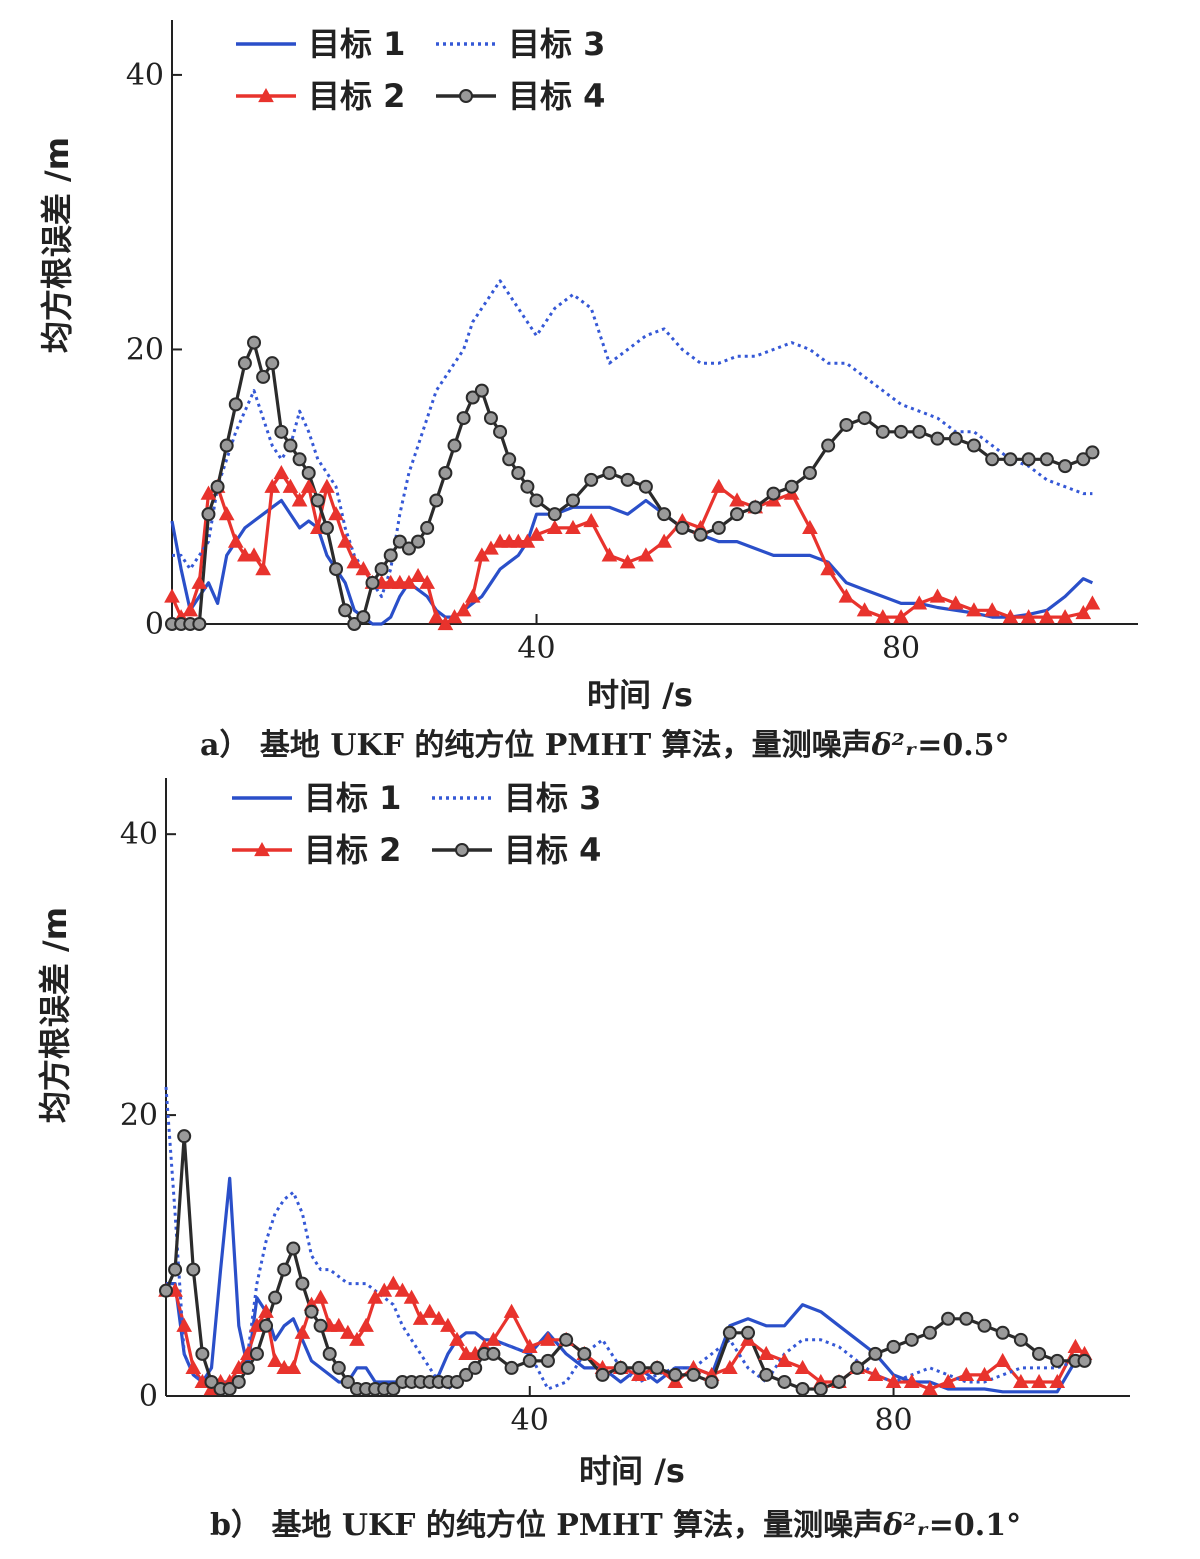 This screenshot has height=1559, width=1200. What do you see at coordinates (640, 695) in the screenshot?
I see `x-axis-label-a: 时间 /s` at bounding box center [640, 695].